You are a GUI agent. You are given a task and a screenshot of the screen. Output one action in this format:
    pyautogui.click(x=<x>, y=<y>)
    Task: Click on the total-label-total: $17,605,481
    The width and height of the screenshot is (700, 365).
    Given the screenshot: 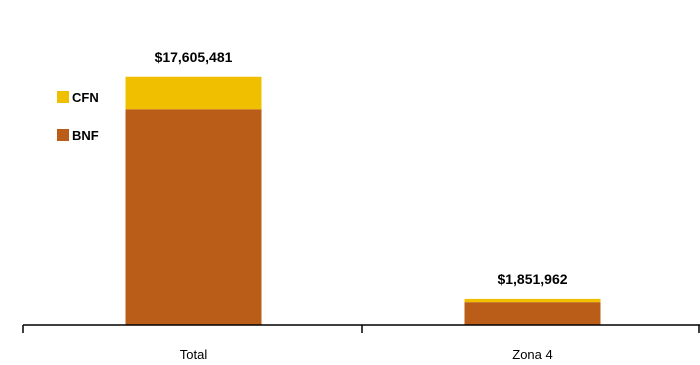 What is the action you would take?
    pyautogui.click(x=194, y=57)
    